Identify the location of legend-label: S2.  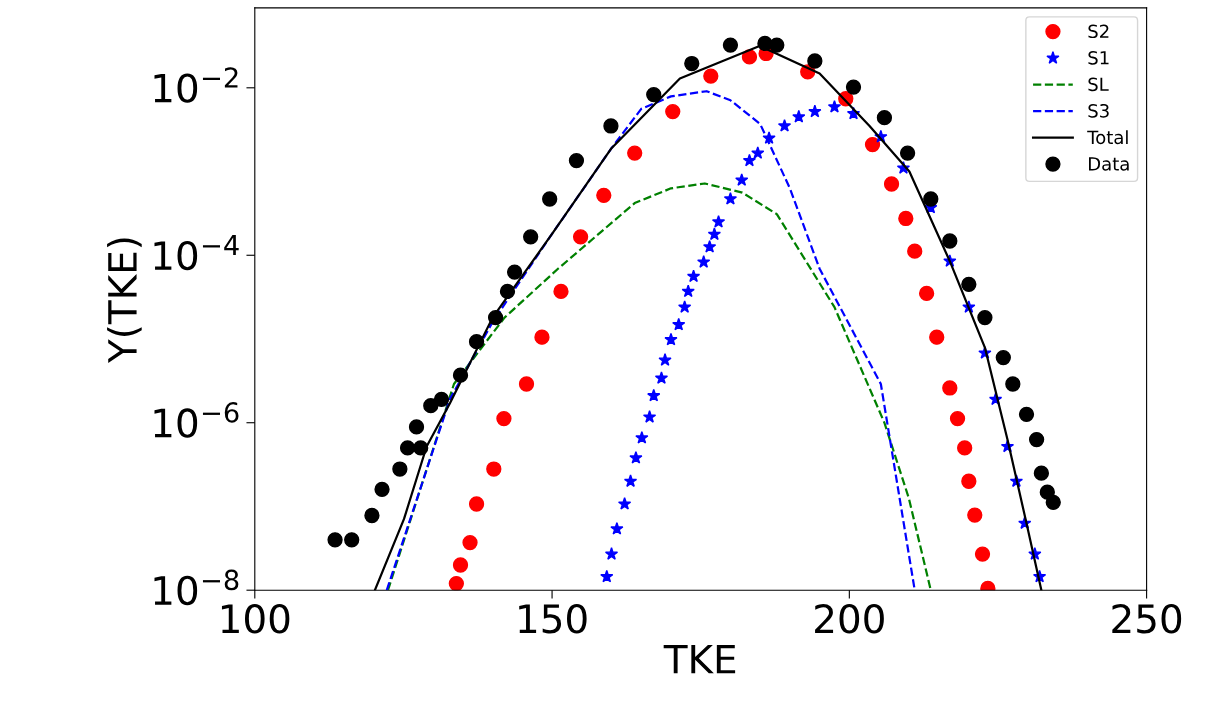
(1098, 31).